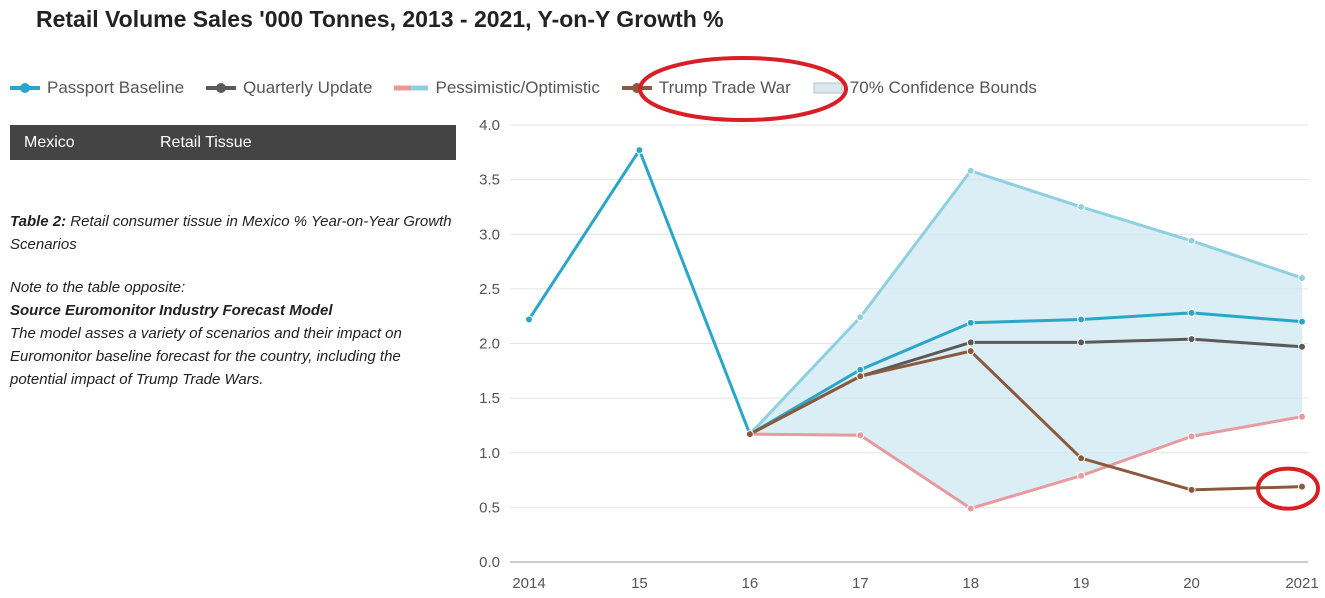 This screenshot has height=598, width=1325. I want to click on annotation-circle-point, so click(1288, 488).